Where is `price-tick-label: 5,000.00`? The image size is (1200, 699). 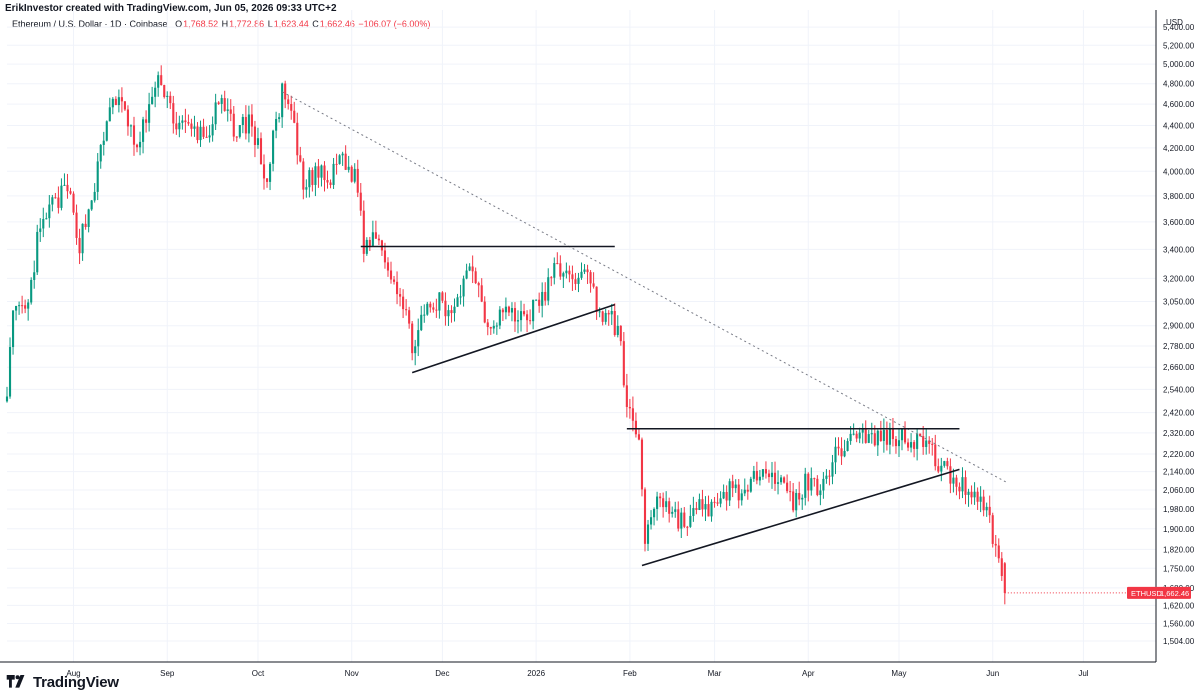 price-tick-label: 5,000.00 is located at coordinates (1179, 64).